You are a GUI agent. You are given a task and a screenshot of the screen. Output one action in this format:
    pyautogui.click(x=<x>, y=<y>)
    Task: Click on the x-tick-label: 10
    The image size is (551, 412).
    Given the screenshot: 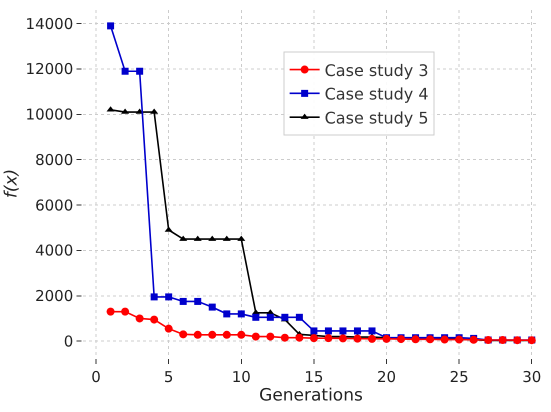 What is the action you would take?
    pyautogui.click(x=241, y=377)
    